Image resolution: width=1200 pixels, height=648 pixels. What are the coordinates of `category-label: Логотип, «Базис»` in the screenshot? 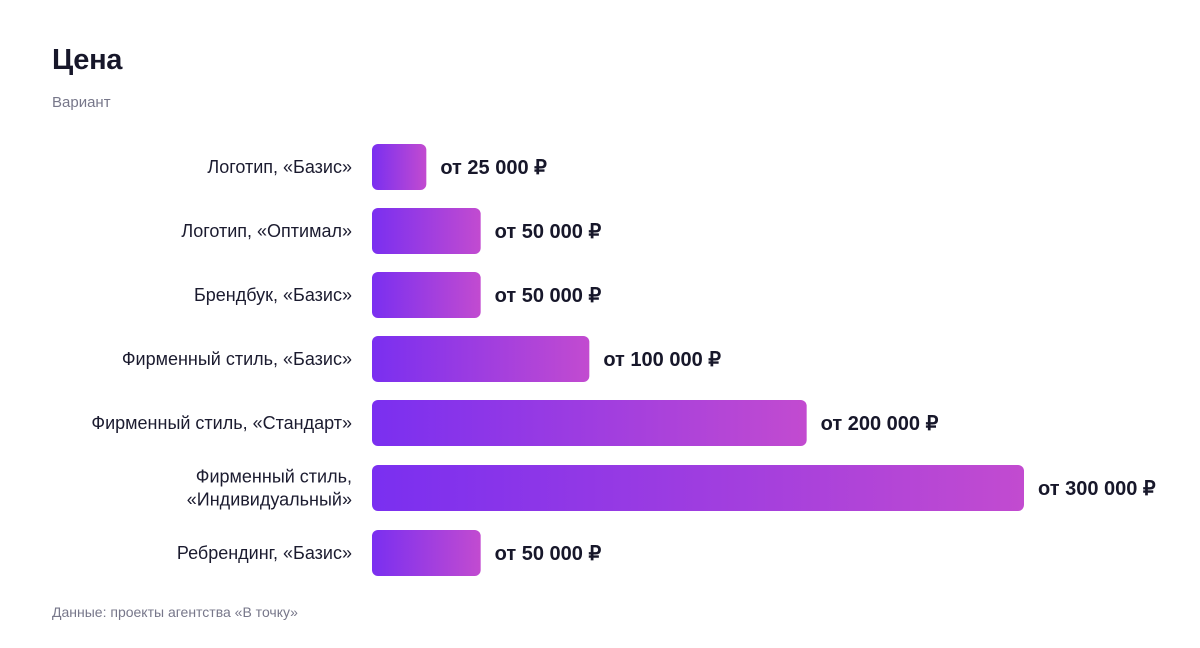 It's located at (279, 167).